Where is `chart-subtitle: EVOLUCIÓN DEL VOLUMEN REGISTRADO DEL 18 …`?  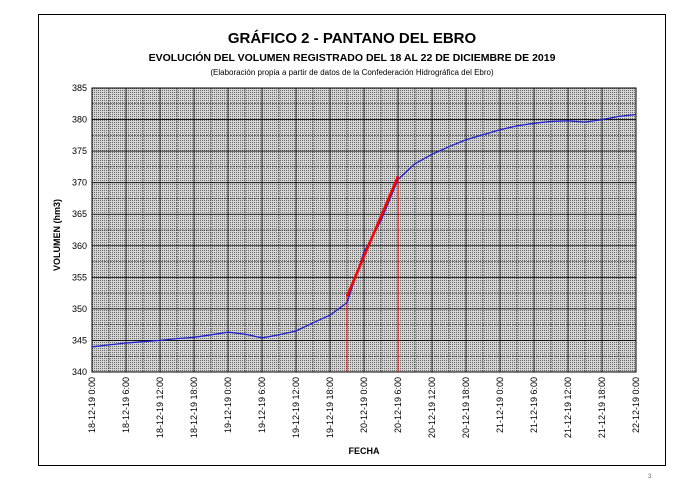 chart-subtitle: EVOLUCIÓN DEL VOLUMEN REGISTRADO DEL 18 … is located at coordinates (352, 58).